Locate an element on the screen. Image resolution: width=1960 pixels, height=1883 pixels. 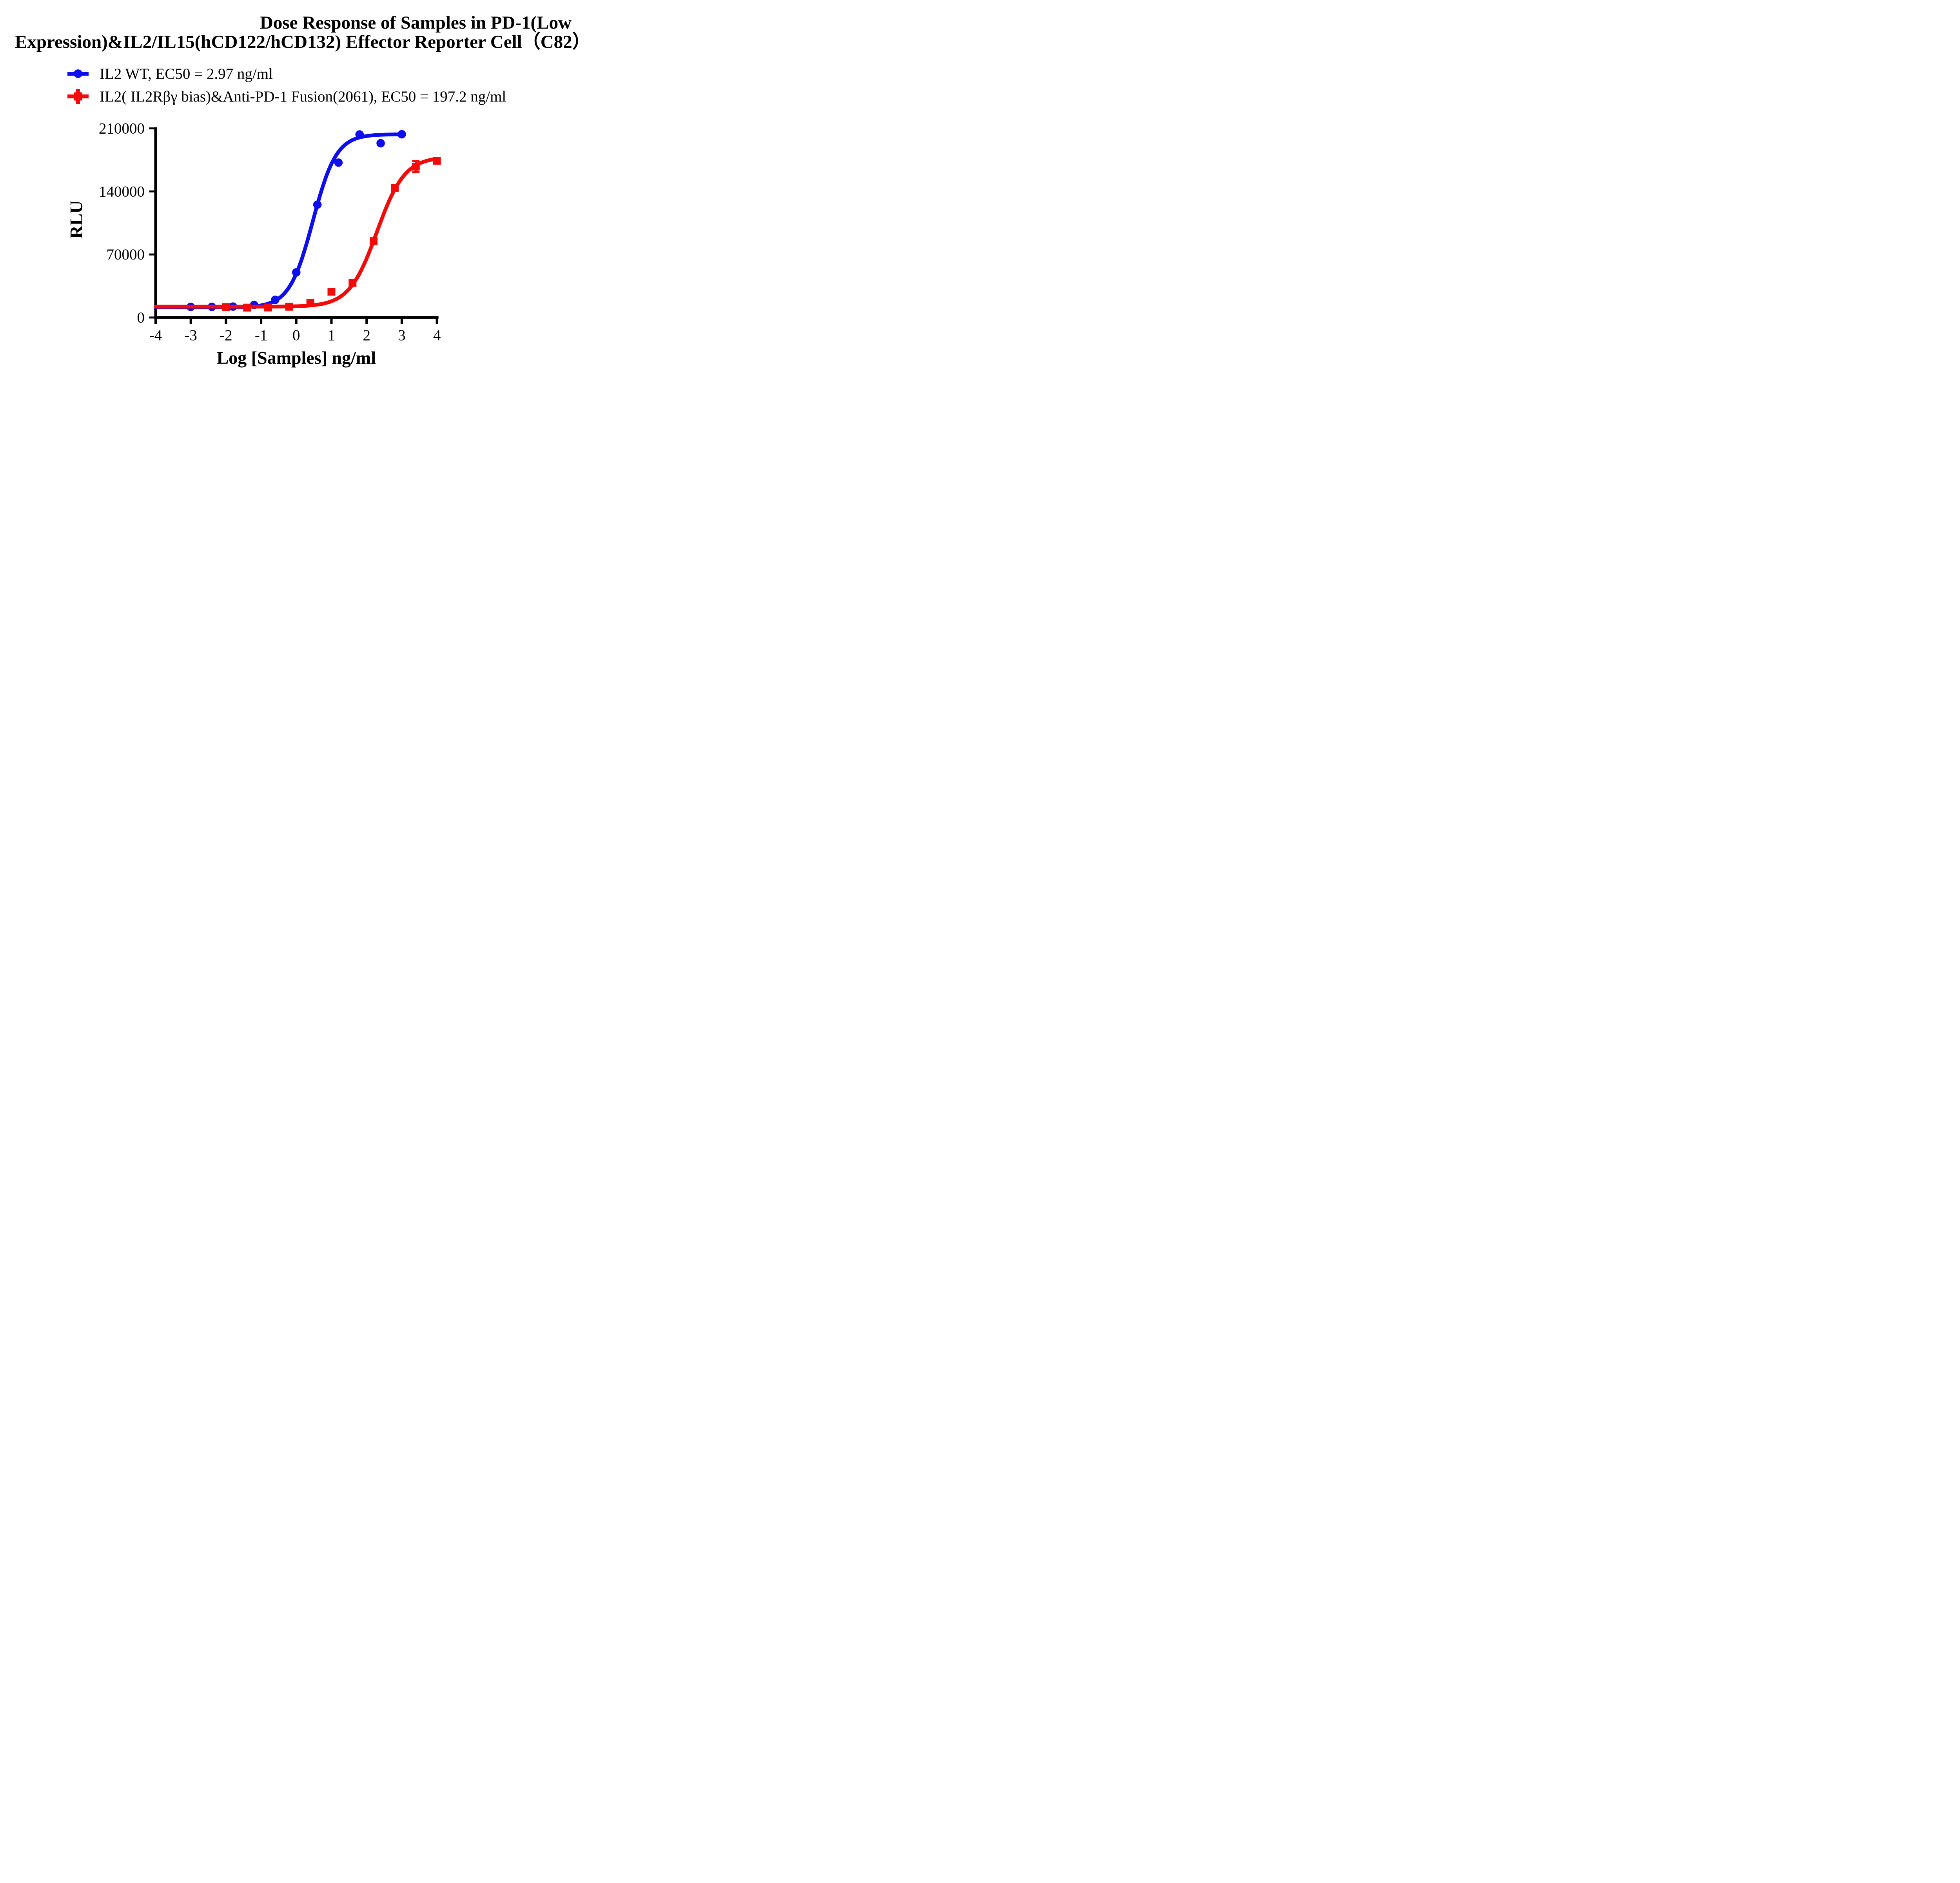
x-ticks: -4 -3 -2 -1 0 1 2 3 4 is located at coordinates (295, 331).